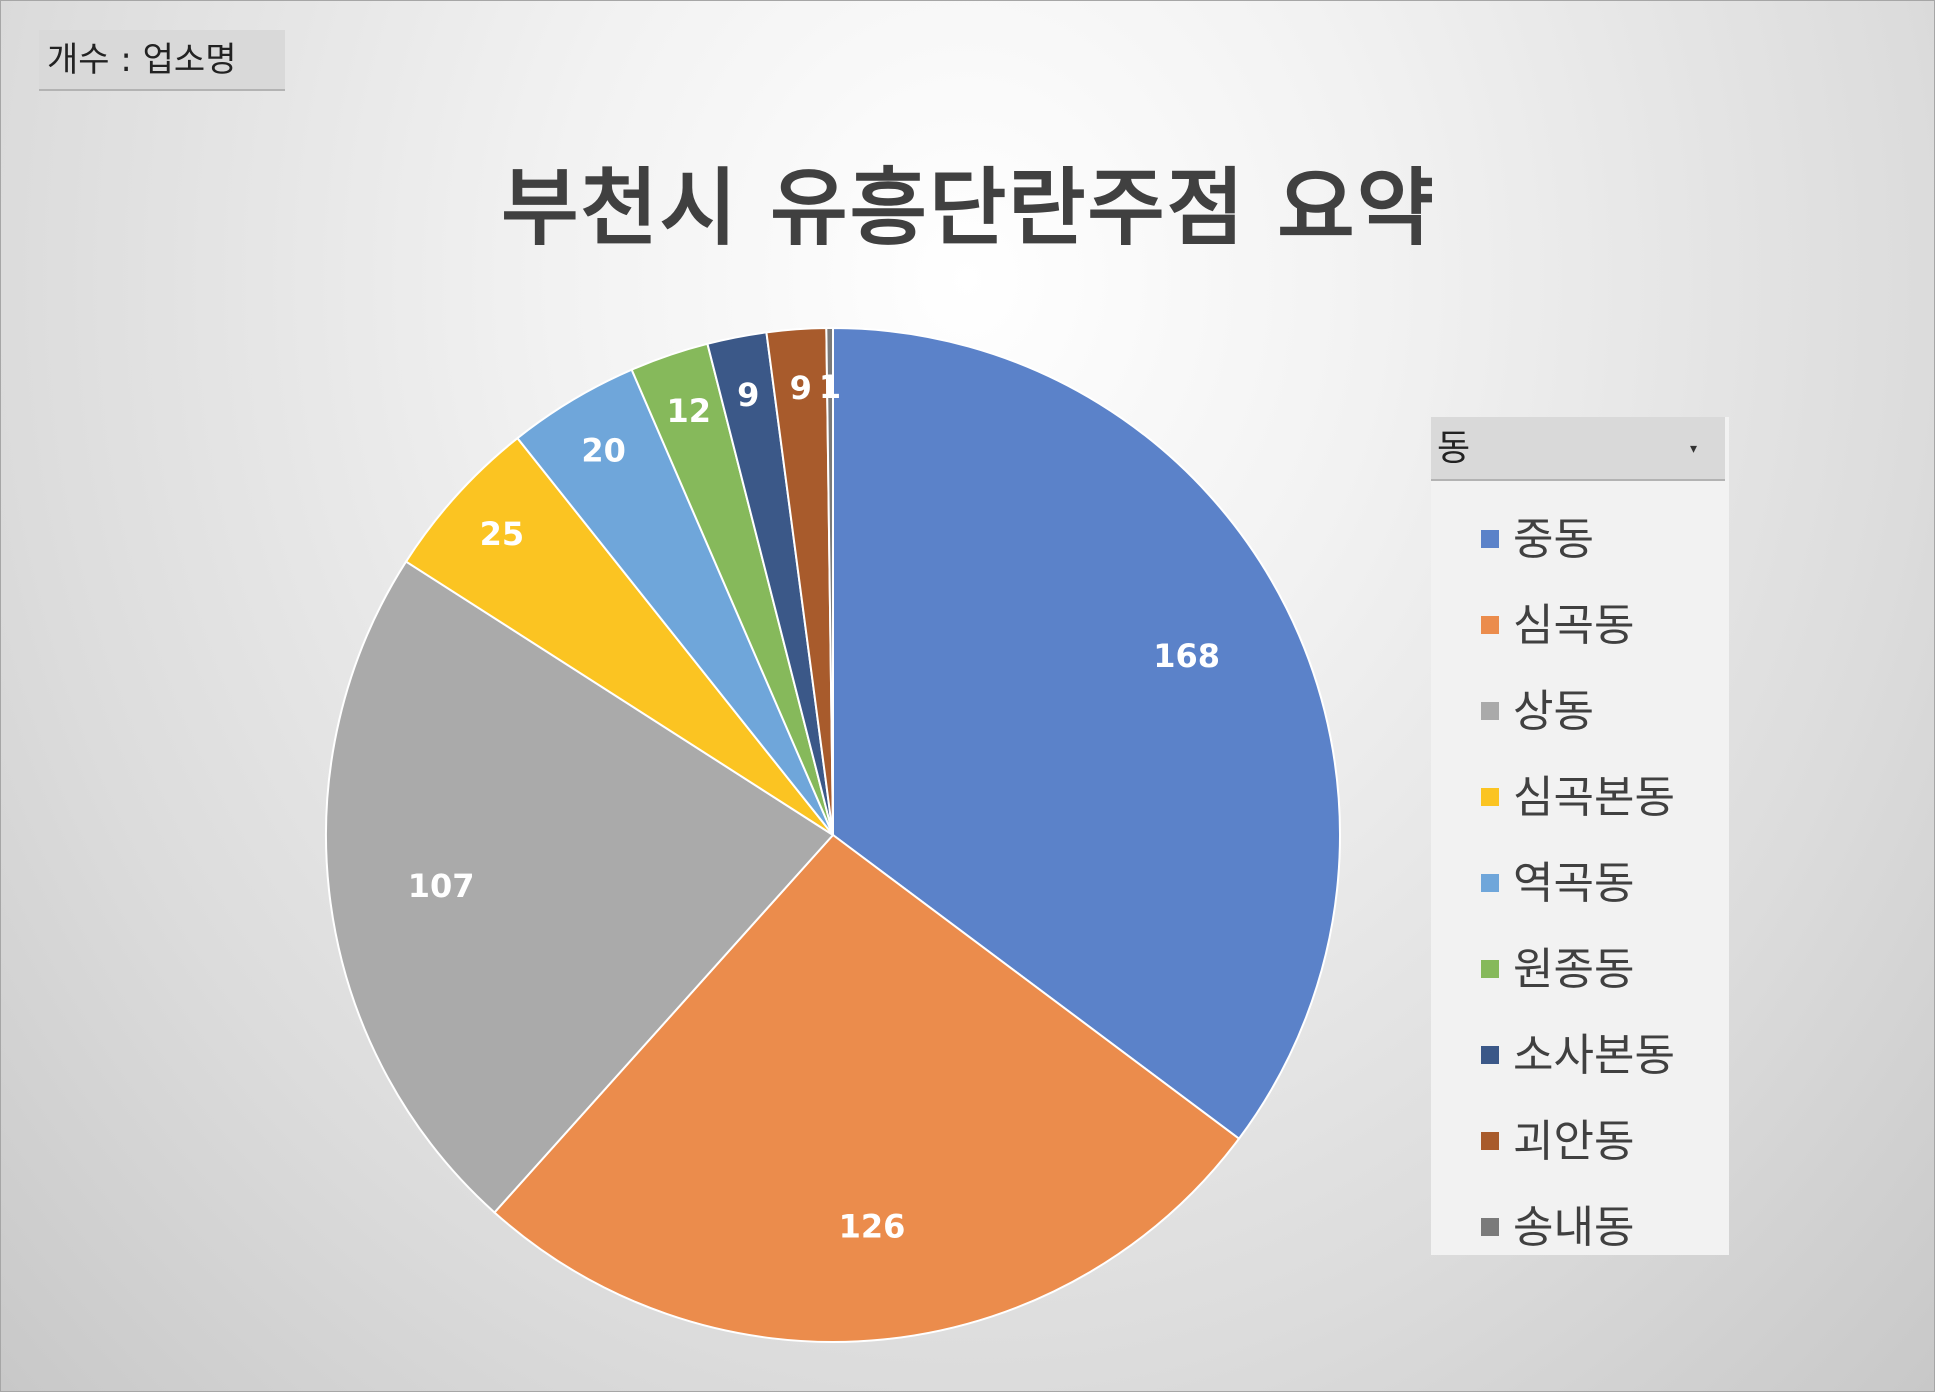  I want to click on data-label-역곡동: 20, so click(603, 450).